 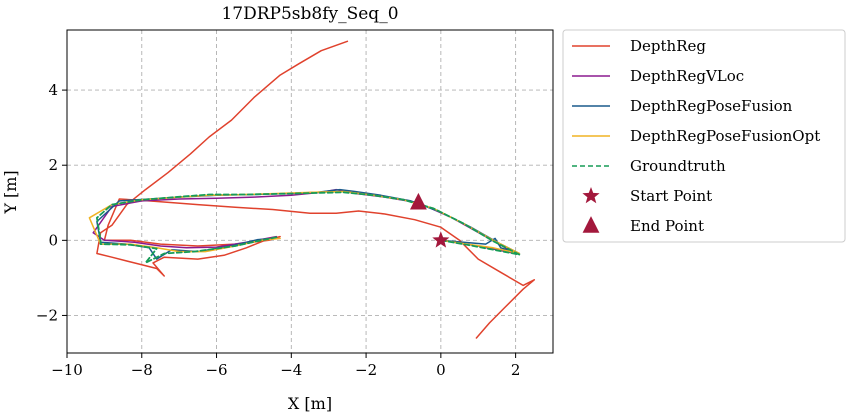 What do you see at coordinates (310, 403) in the screenshot?
I see `x-axis-label: X [m]` at bounding box center [310, 403].